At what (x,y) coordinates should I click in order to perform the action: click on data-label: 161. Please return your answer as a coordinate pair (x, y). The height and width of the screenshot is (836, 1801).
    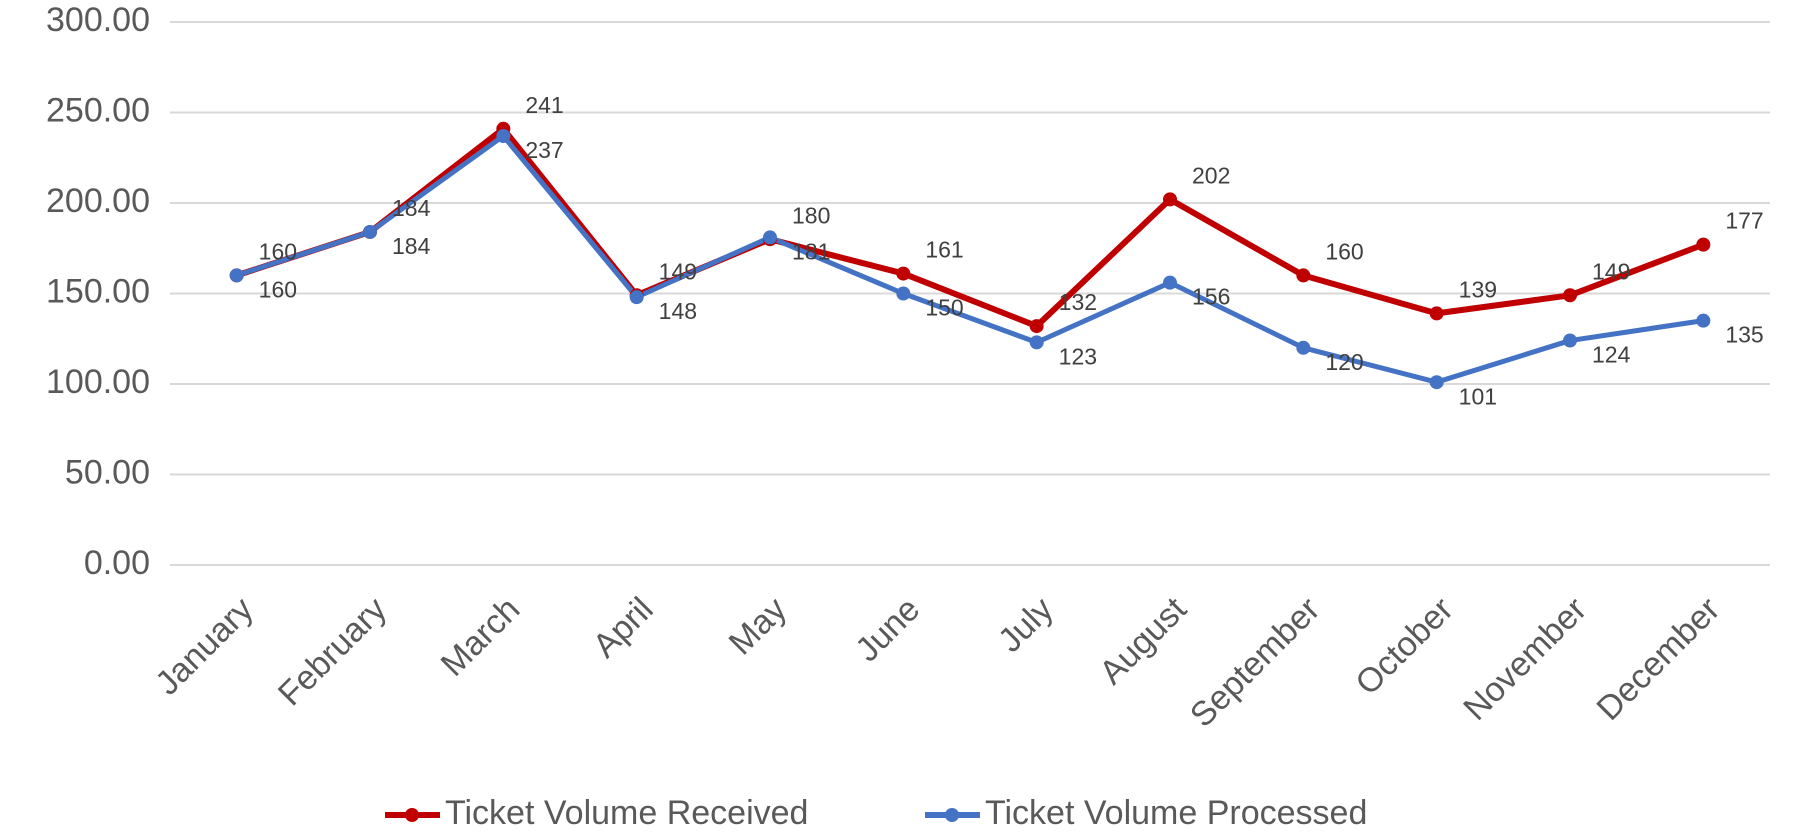
    Looking at the image, I should click on (944, 250).